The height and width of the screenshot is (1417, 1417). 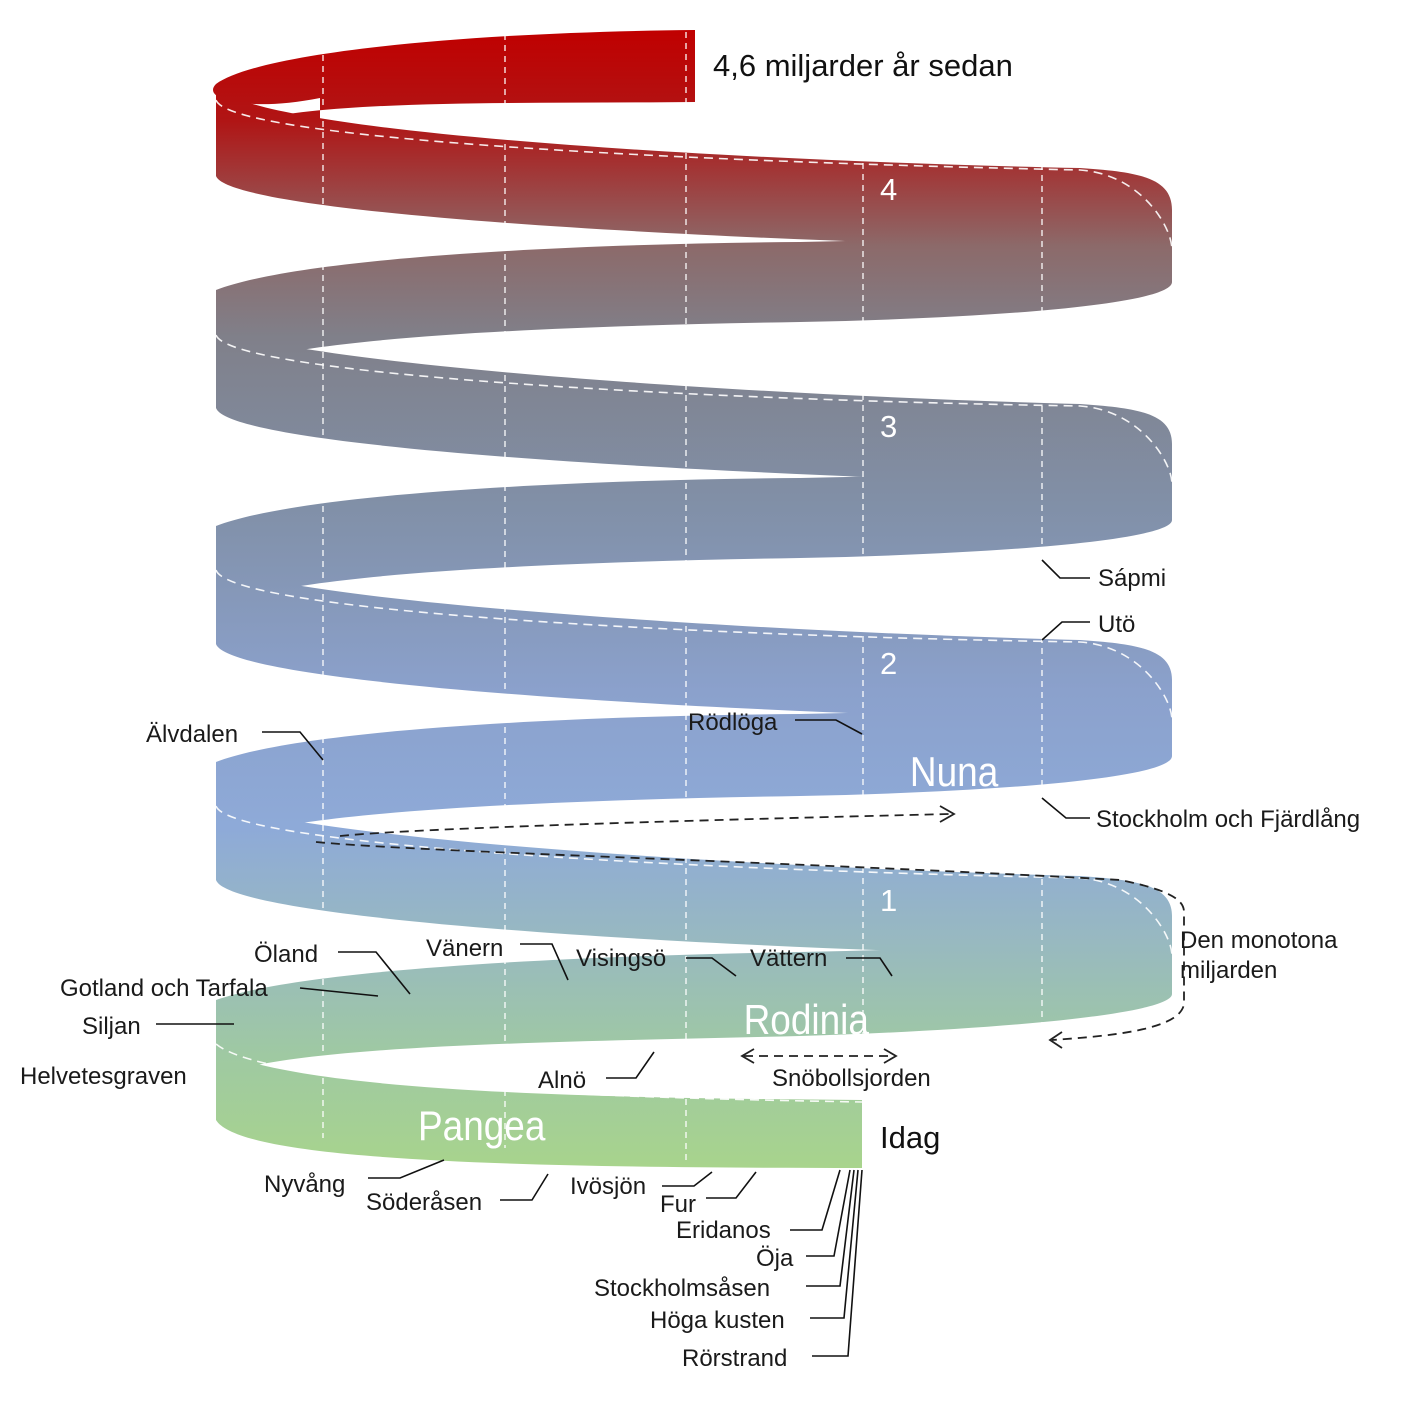 I want to click on billion-marker-2: 2, so click(x=888, y=663).